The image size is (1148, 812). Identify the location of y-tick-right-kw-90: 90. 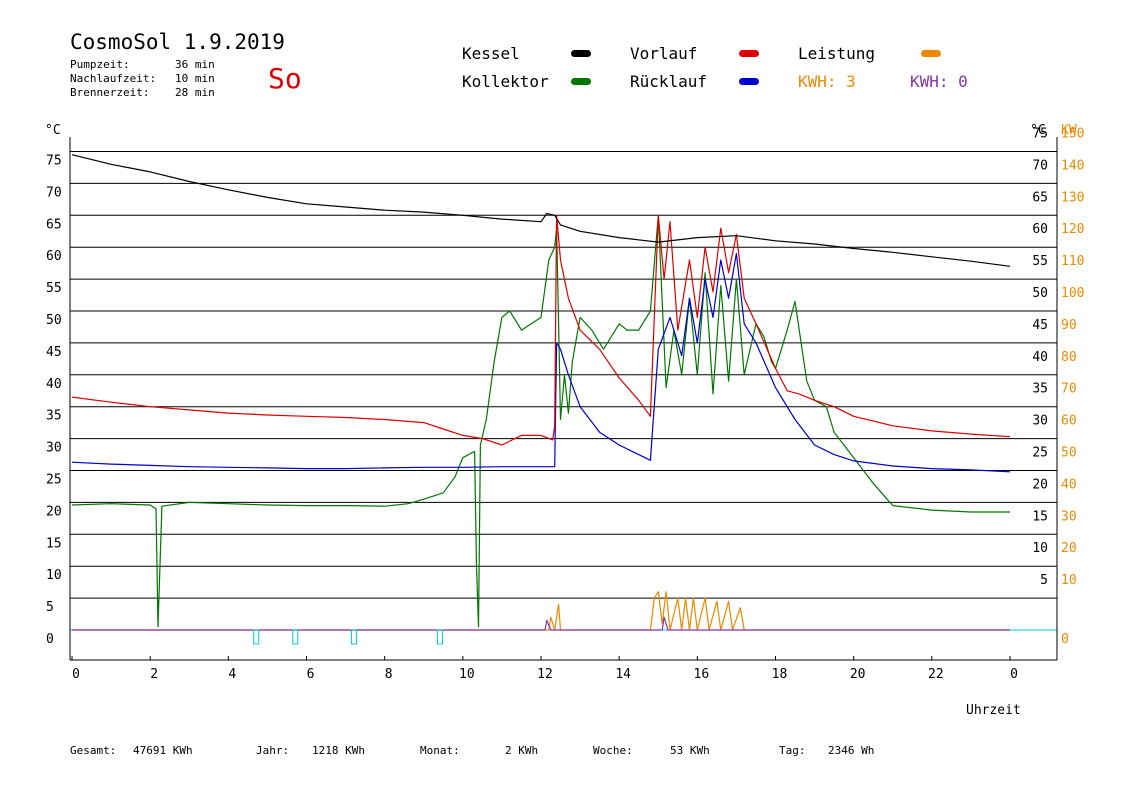
(1069, 325).